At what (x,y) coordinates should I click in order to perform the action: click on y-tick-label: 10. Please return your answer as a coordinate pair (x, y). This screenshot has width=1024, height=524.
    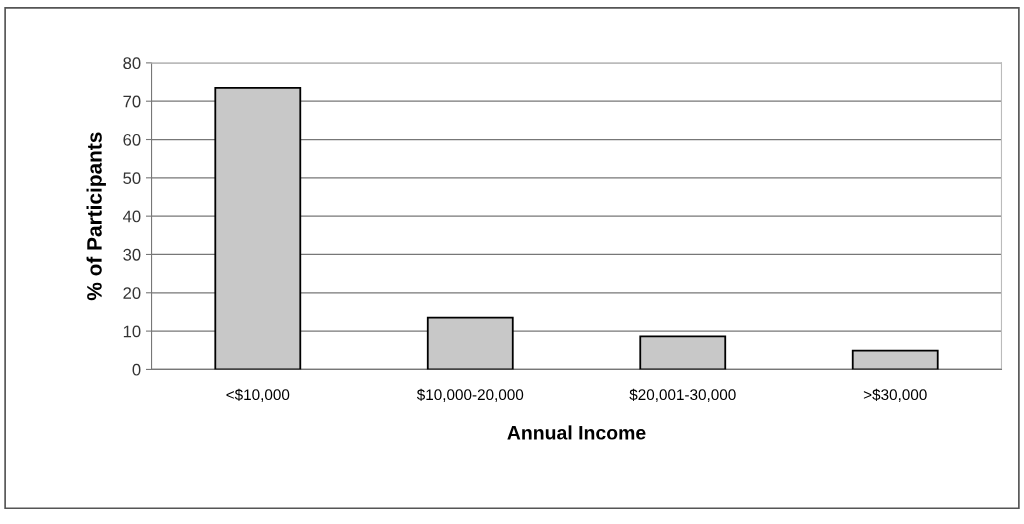
    Looking at the image, I should click on (132, 331).